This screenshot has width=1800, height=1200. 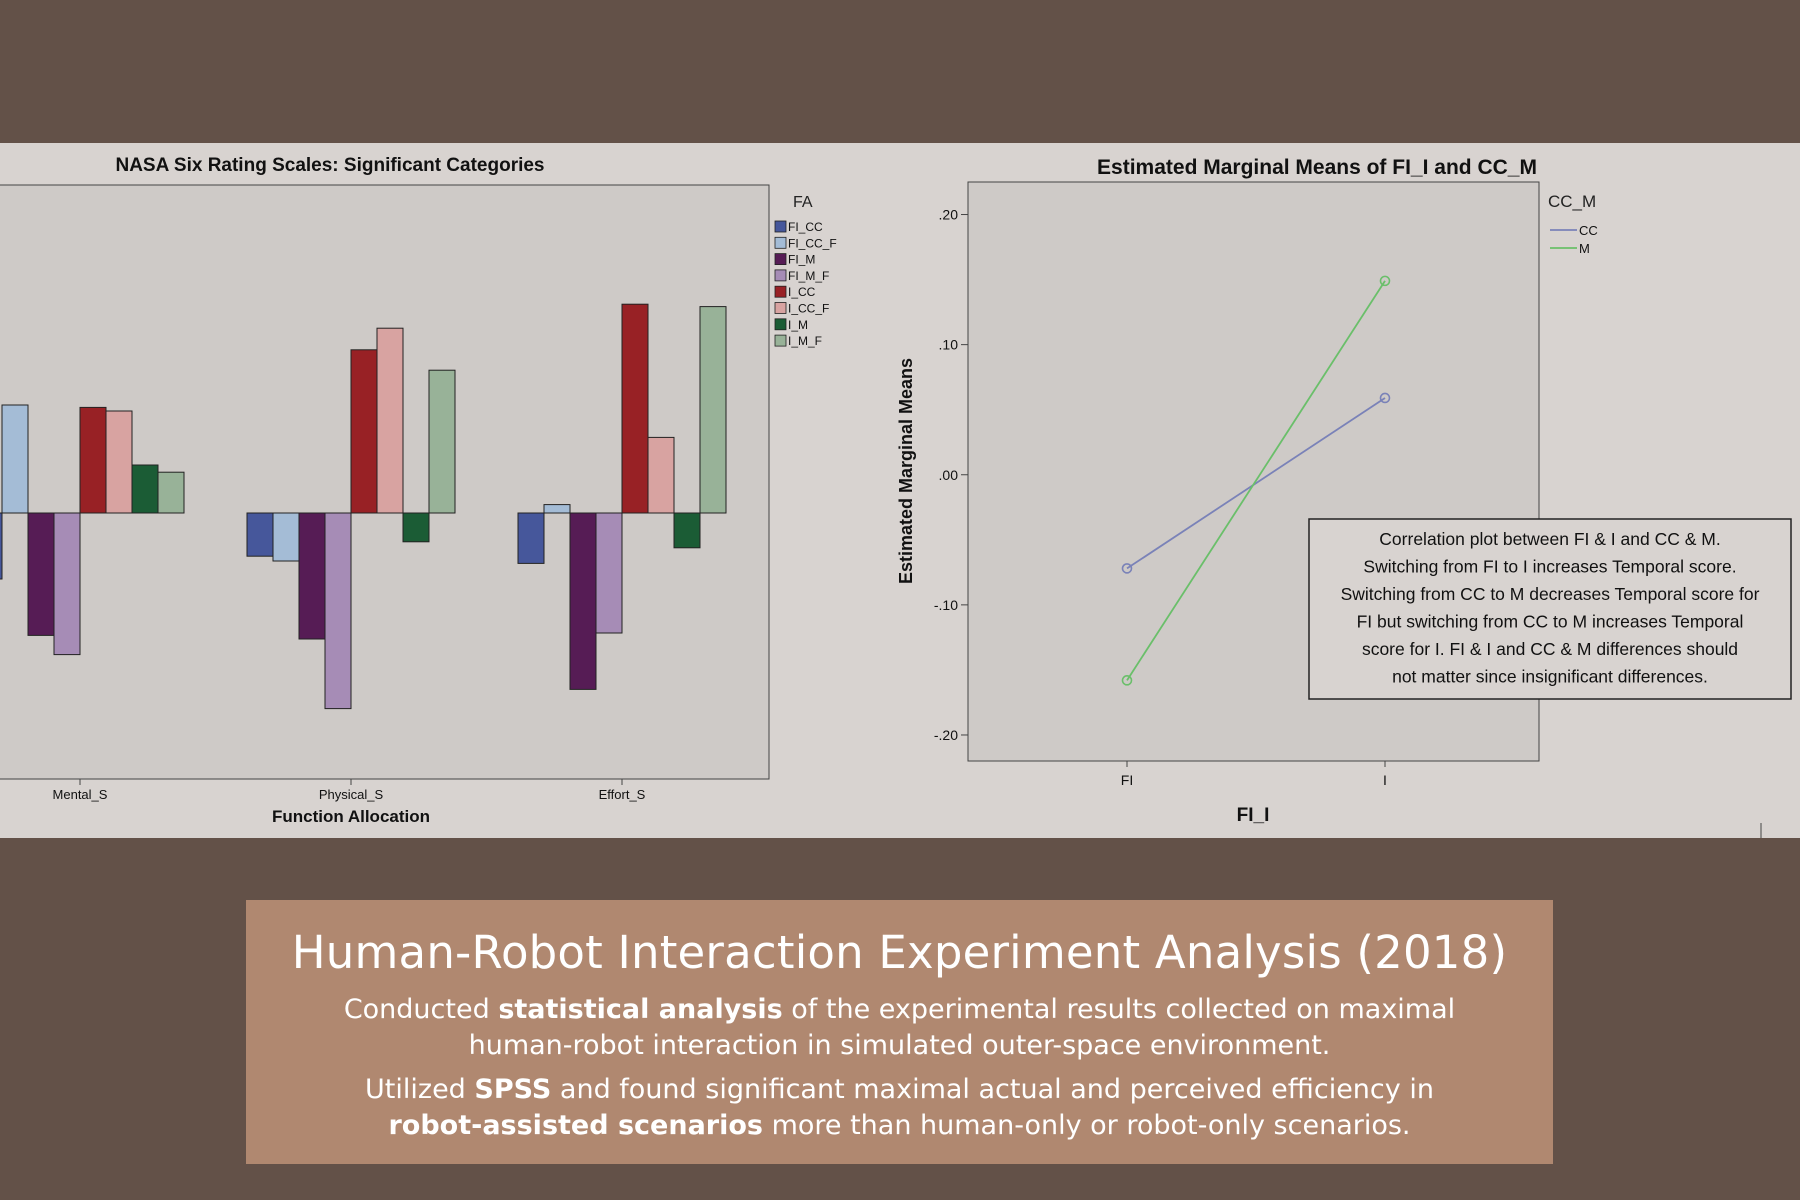 What do you see at coordinates (1584, 248) in the screenshot?
I see `legend-label-M: M` at bounding box center [1584, 248].